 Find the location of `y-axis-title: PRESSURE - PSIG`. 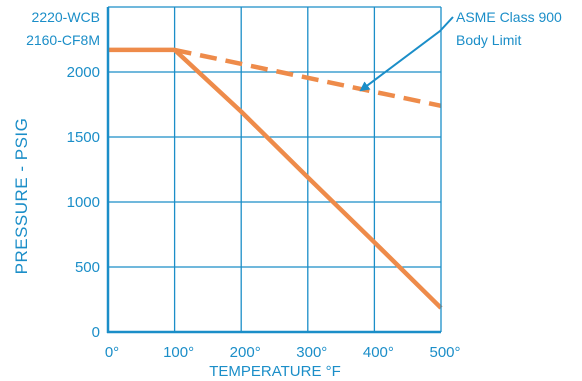

y-axis-title: PRESSURE - PSIG is located at coordinates (21, 196).